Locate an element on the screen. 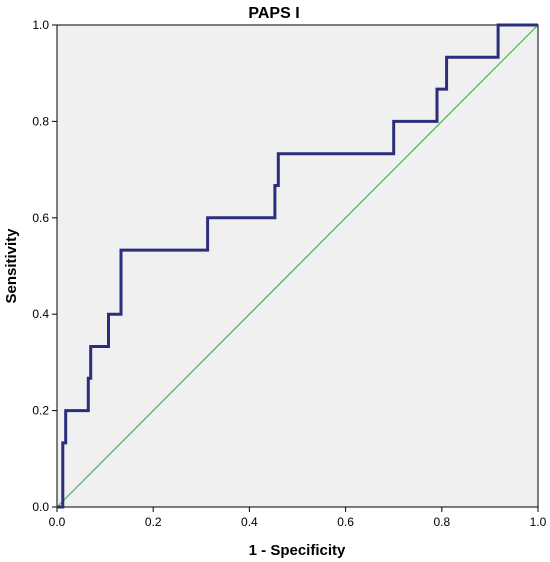  x-tick-label: 1.0 is located at coordinates (538, 522).